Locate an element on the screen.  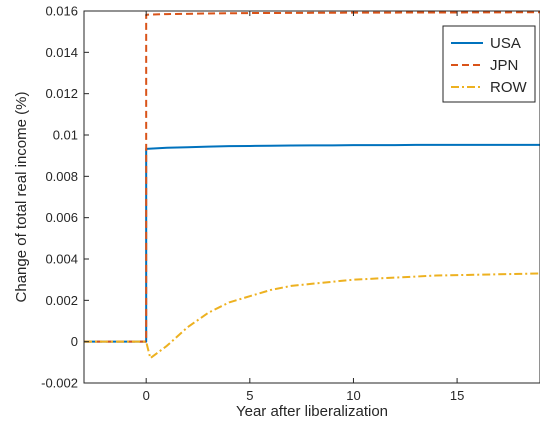
x-tick-label: 15 is located at coordinates (457, 395).